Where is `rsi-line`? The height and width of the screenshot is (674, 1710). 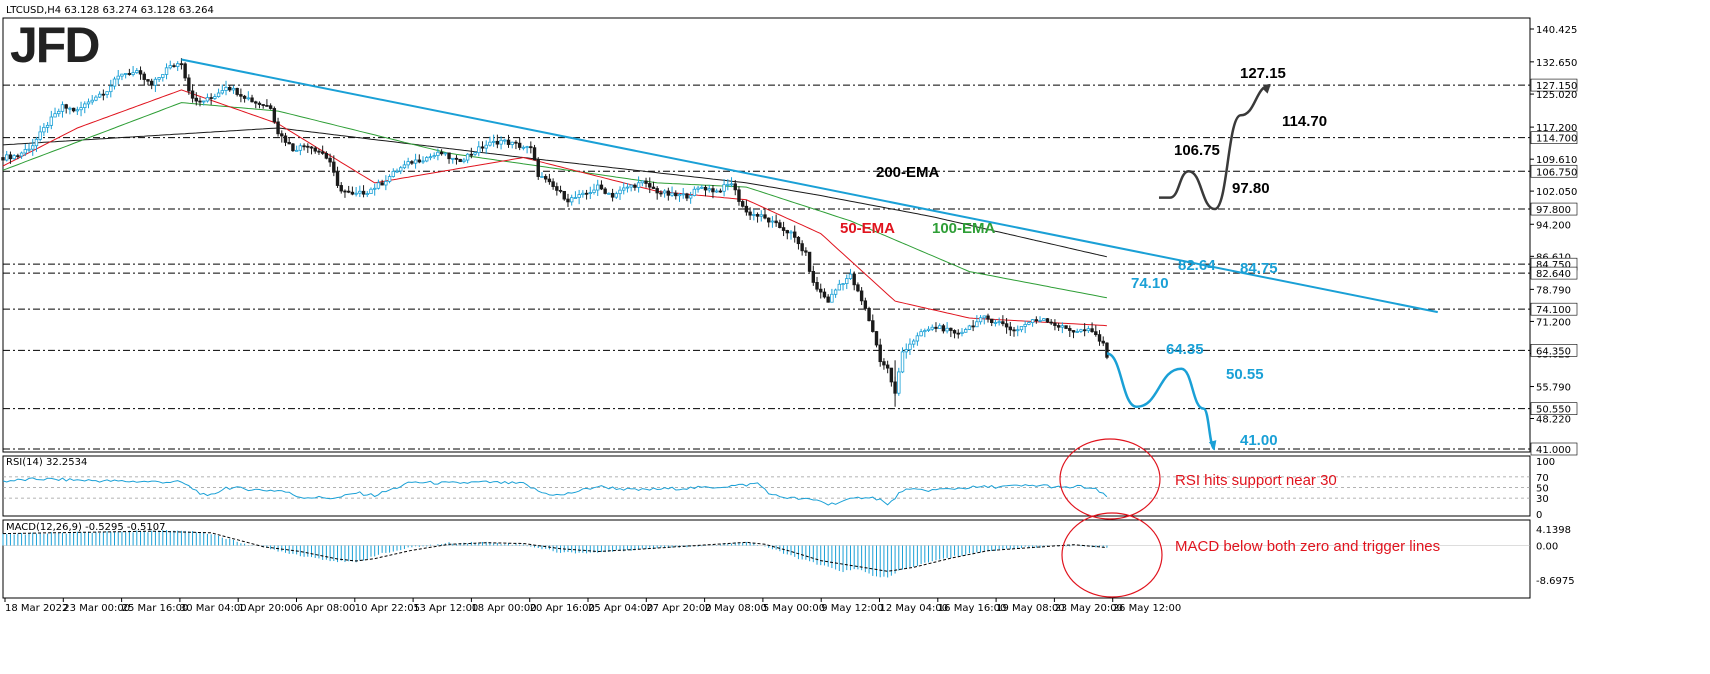 rsi-line is located at coordinates (555, 491).